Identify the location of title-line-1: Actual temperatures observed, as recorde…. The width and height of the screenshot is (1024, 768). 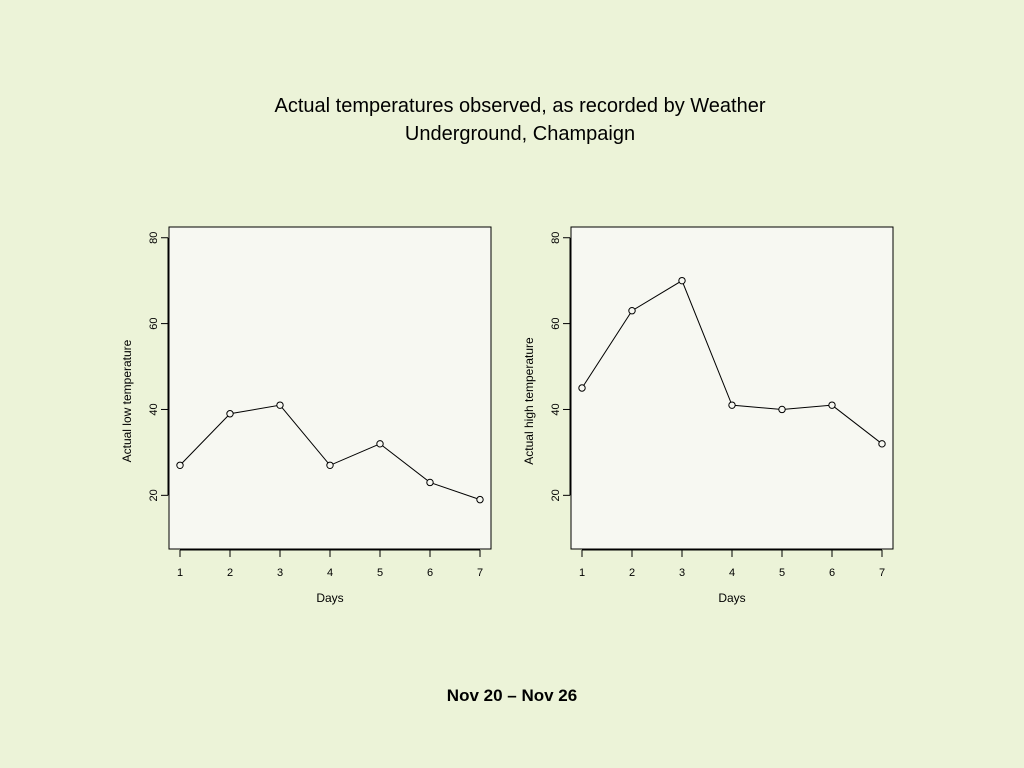
(520, 106).